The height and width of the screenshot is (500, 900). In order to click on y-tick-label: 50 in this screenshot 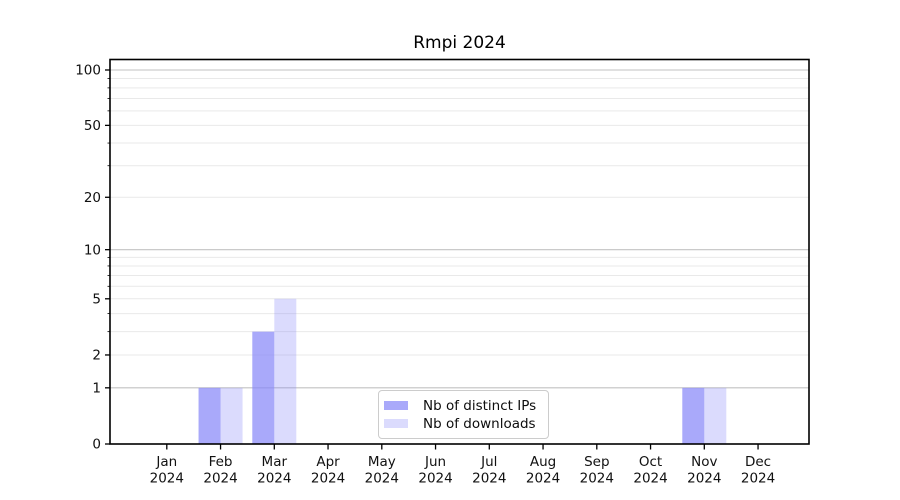, I will do `click(92, 126)`.